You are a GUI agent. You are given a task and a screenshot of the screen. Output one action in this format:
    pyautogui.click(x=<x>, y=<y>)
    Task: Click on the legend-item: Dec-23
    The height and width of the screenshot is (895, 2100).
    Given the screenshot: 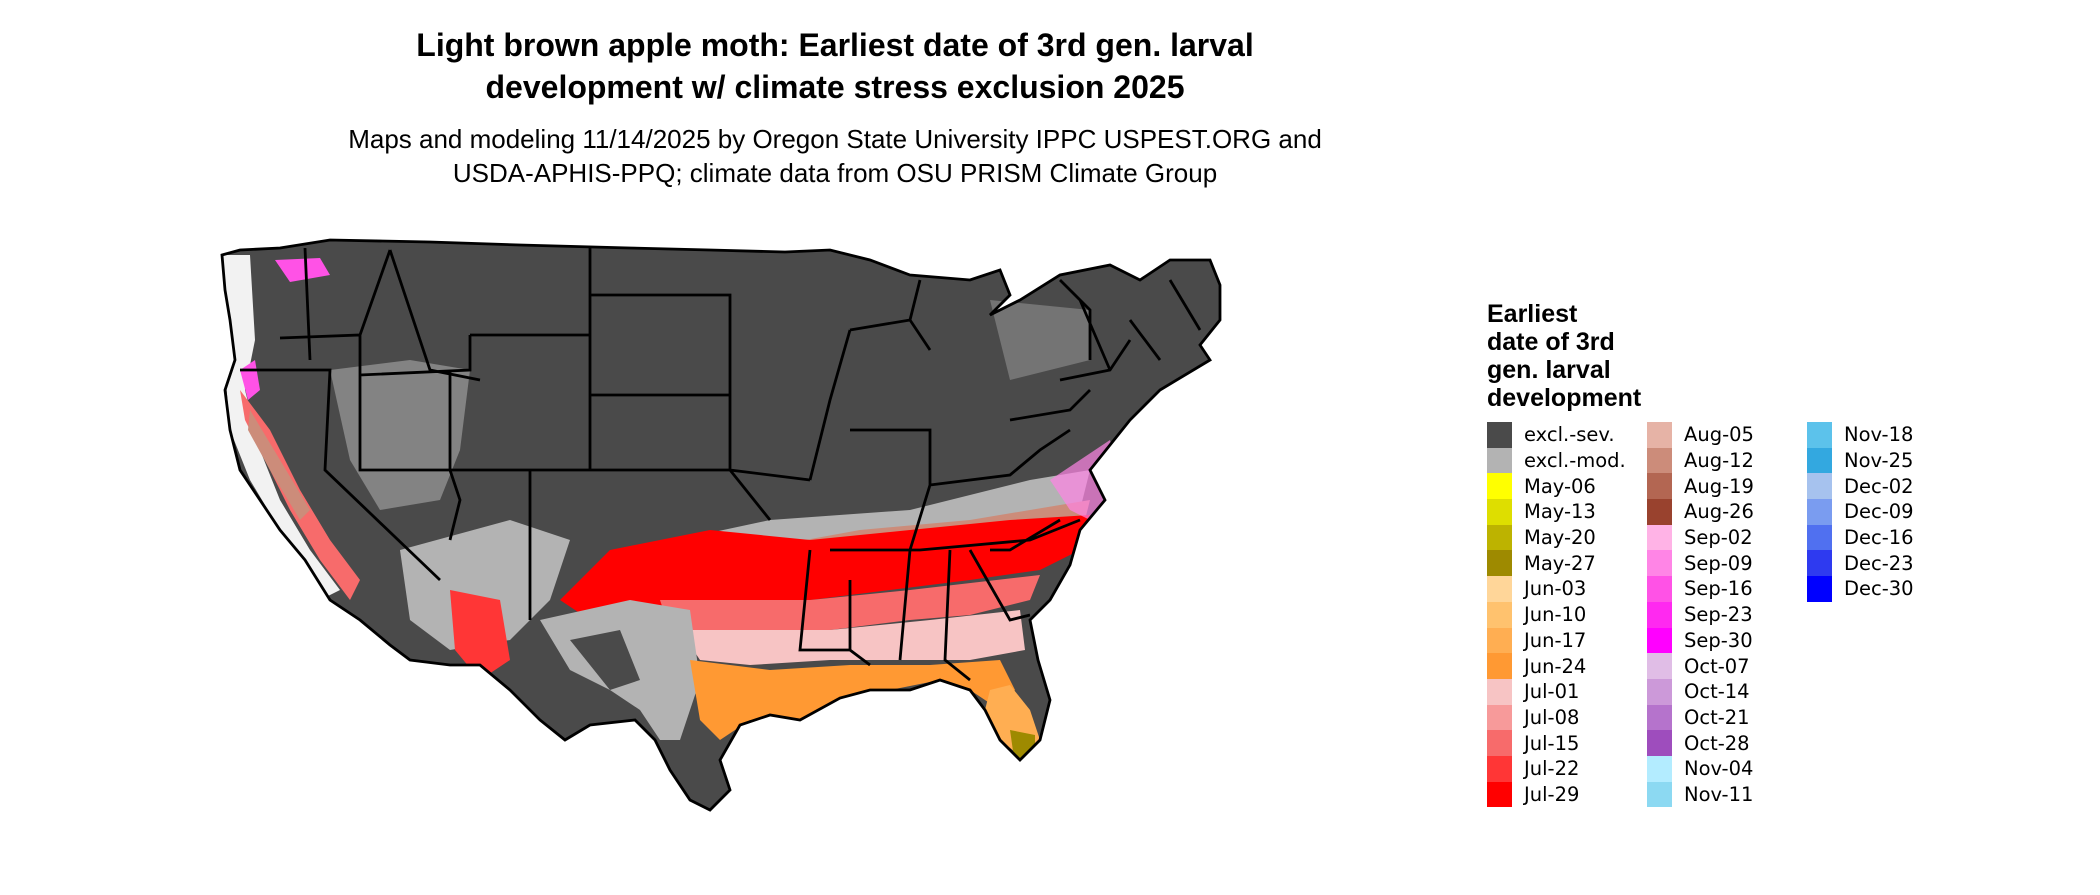 What is the action you would take?
    pyautogui.click(x=1860, y=563)
    